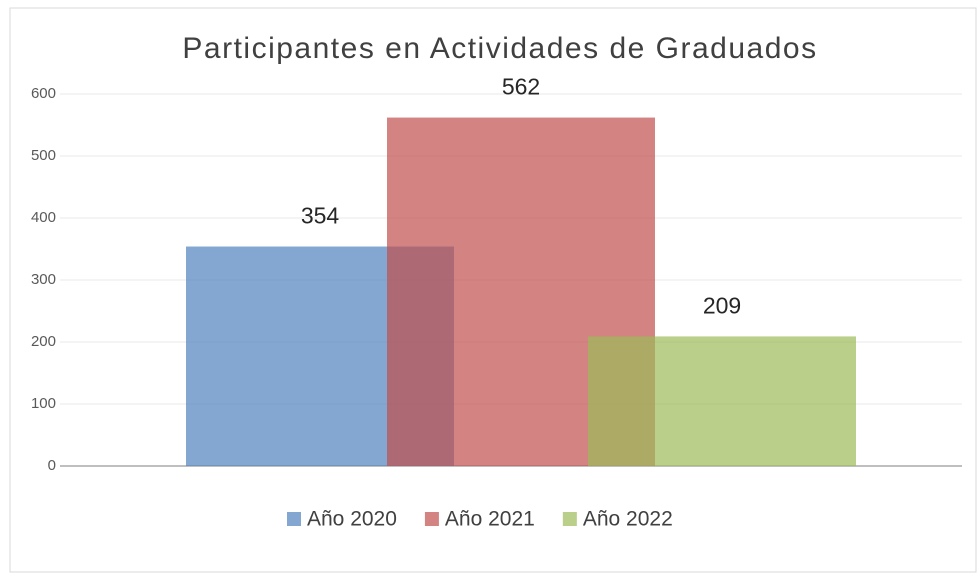 This screenshot has width=977, height=578. I want to click on y-tick-label: 200, so click(43, 341).